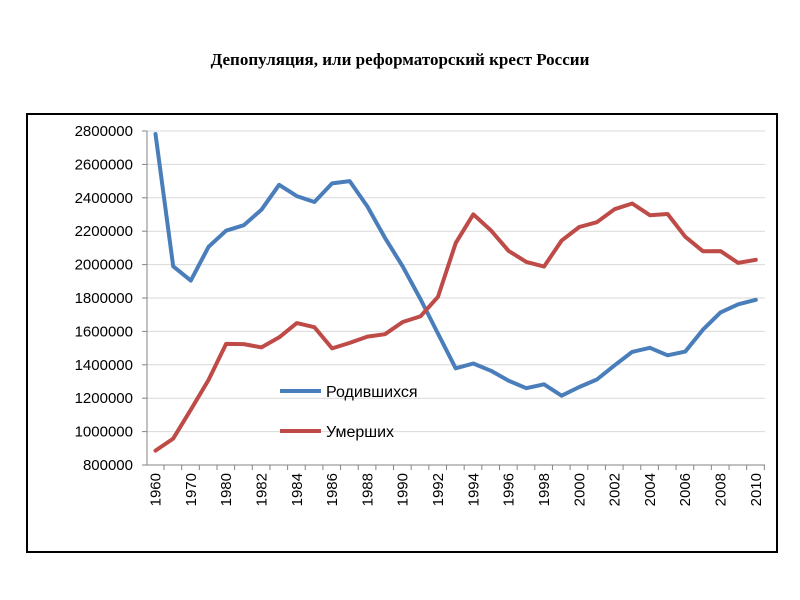  I want to click on y-tick-label: 2600000, so click(104, 164).